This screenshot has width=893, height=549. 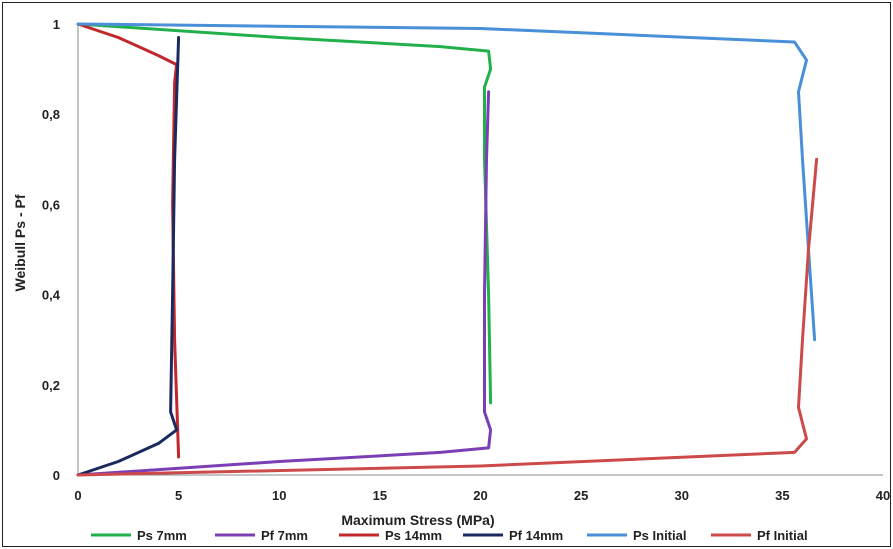 What do you see at coordinates (51, 204) in the screenshot?
I see `y-tick-label: 0,6` at bounding box center [51, 204].